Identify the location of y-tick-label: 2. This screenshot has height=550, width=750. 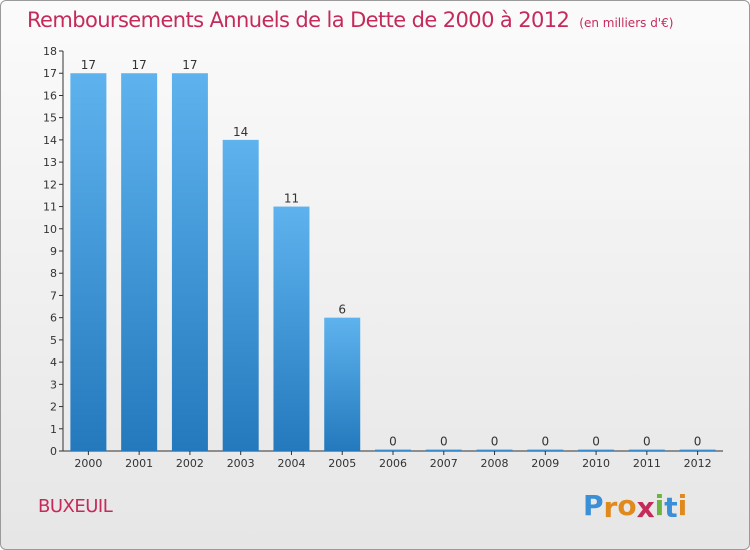
(53, 407).